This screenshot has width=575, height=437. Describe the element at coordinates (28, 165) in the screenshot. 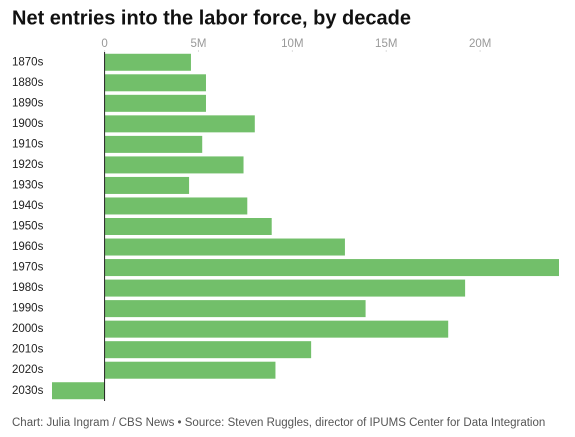

I see `y-tick-label: 1920s` at that location.